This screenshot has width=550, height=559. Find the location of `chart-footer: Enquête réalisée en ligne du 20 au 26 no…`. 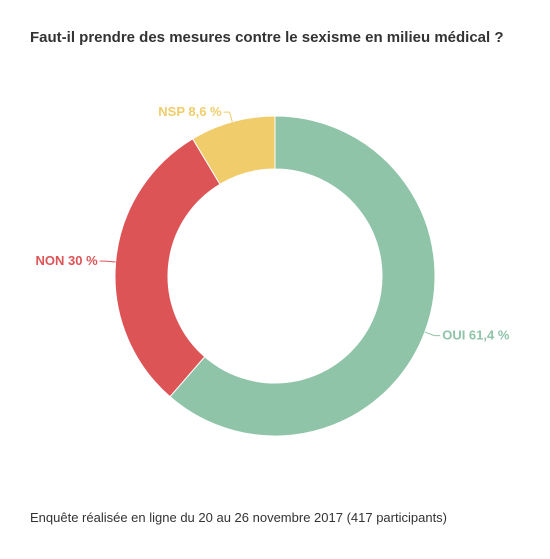

chart-footer: Enquête réalisée en ligne du 20 au 26 no… is located at coordinates (239, 517).